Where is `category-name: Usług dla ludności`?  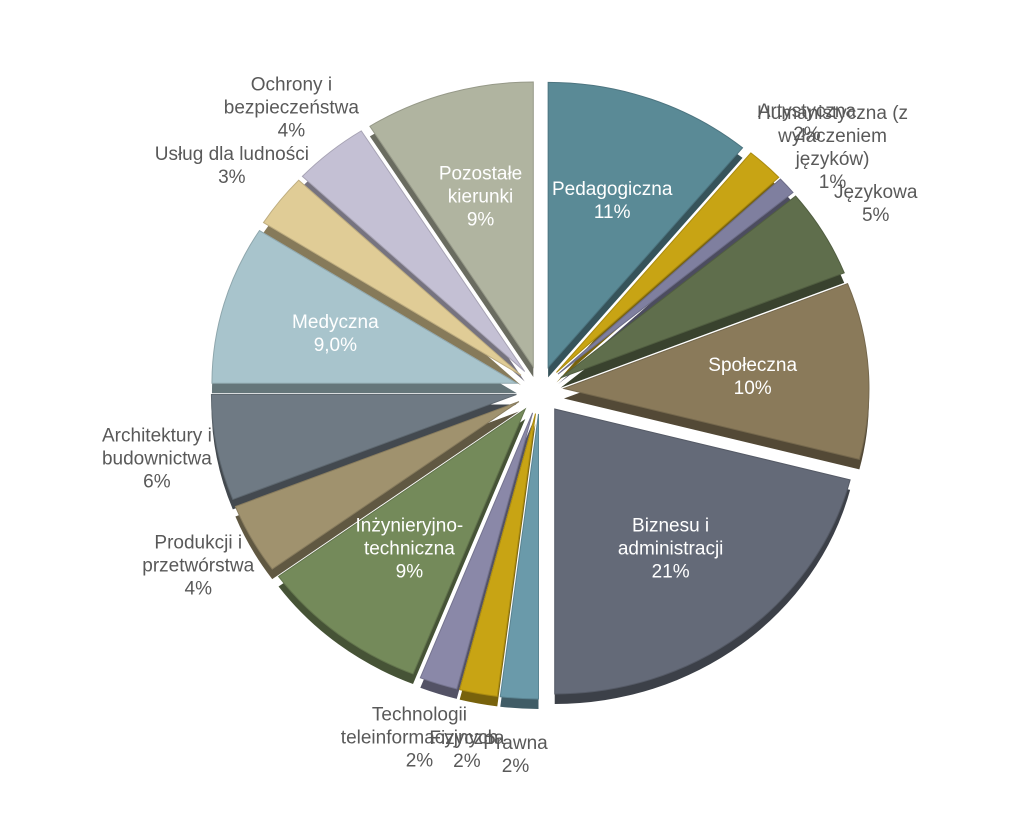
category-name: Usług dla ludności is located at coordinates (231, 154).